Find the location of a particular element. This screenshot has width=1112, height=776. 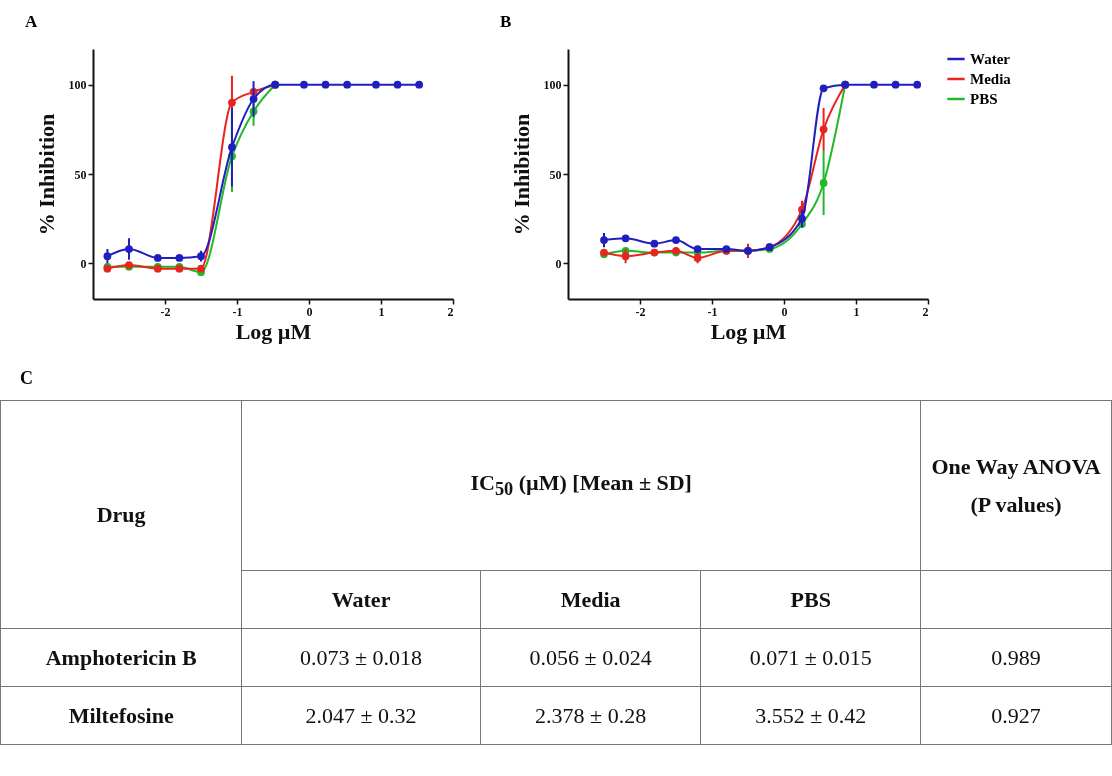

chart-title: B is located at coordinates (506, 21).